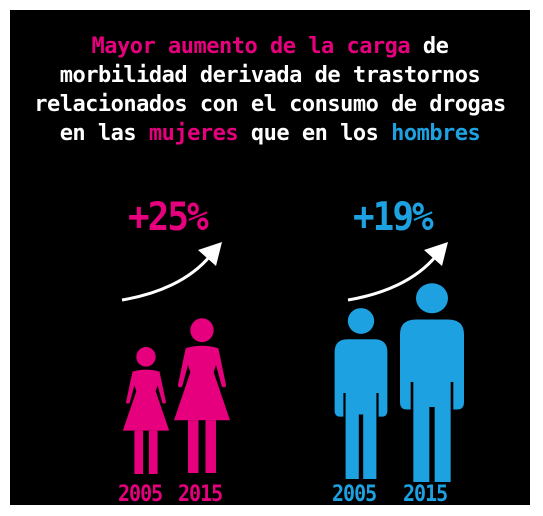 The height and width of the screenshot is (516, 543). Describe the element at coordinates (425, 492) in the screenshot. I see `men-year-2015-label: 2015` at that location.